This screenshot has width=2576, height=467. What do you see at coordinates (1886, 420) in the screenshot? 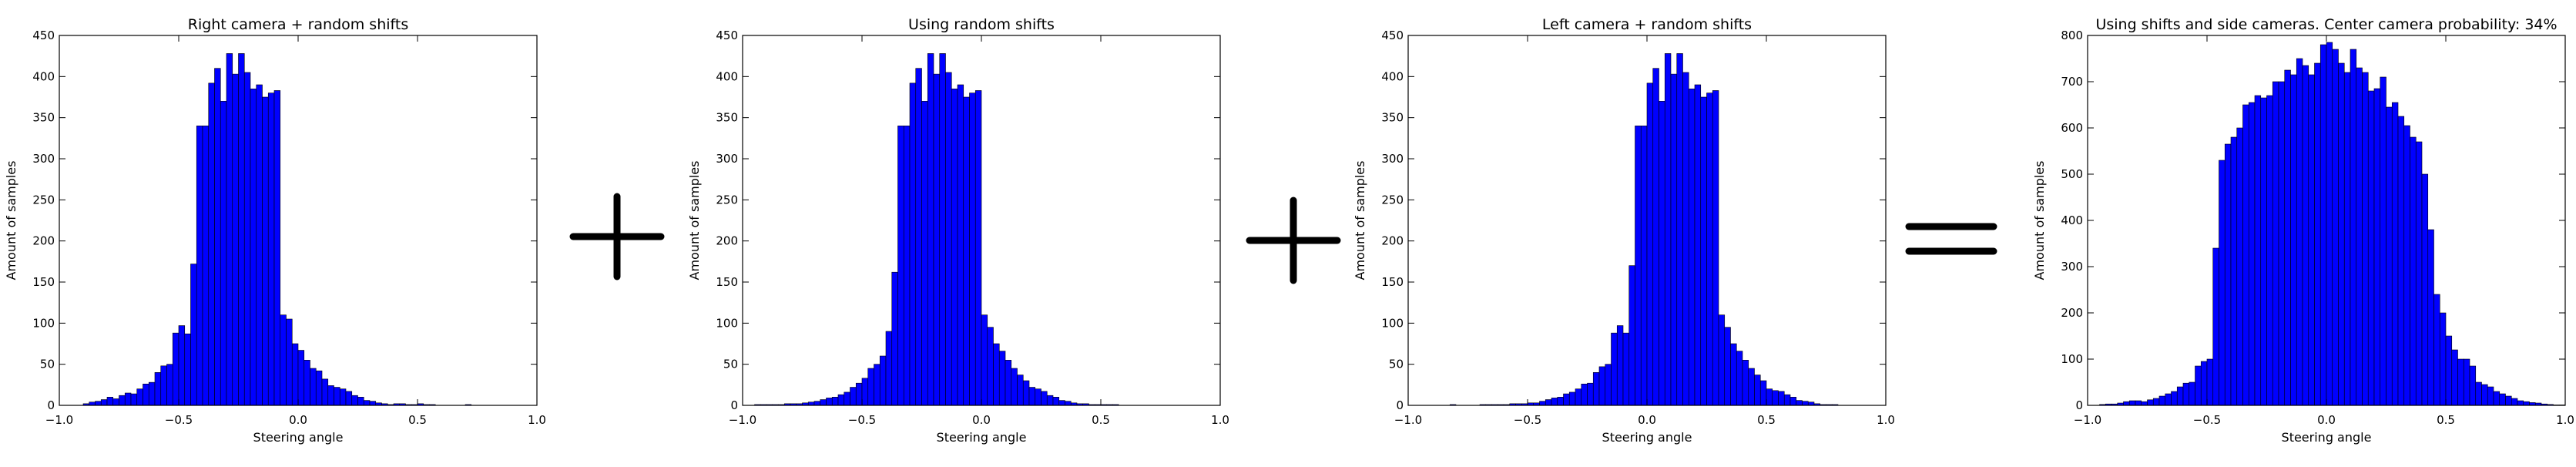
I see `x-tick-label: 1.0` at bounding box center [1886, 420].